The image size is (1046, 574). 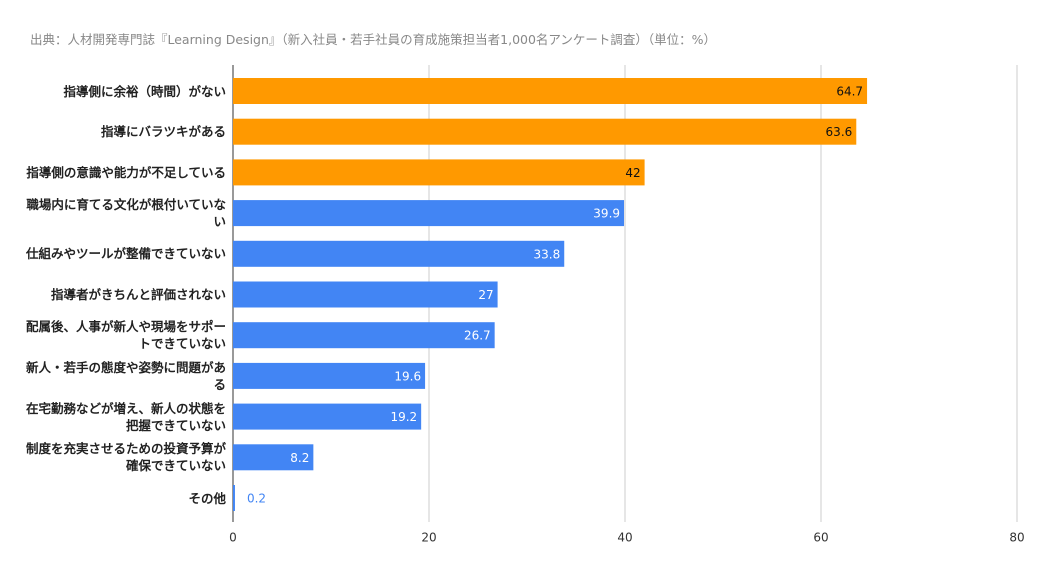 I want to click on category-label: 指導側に余裕（時間）がない, so click(x=144, y=91).